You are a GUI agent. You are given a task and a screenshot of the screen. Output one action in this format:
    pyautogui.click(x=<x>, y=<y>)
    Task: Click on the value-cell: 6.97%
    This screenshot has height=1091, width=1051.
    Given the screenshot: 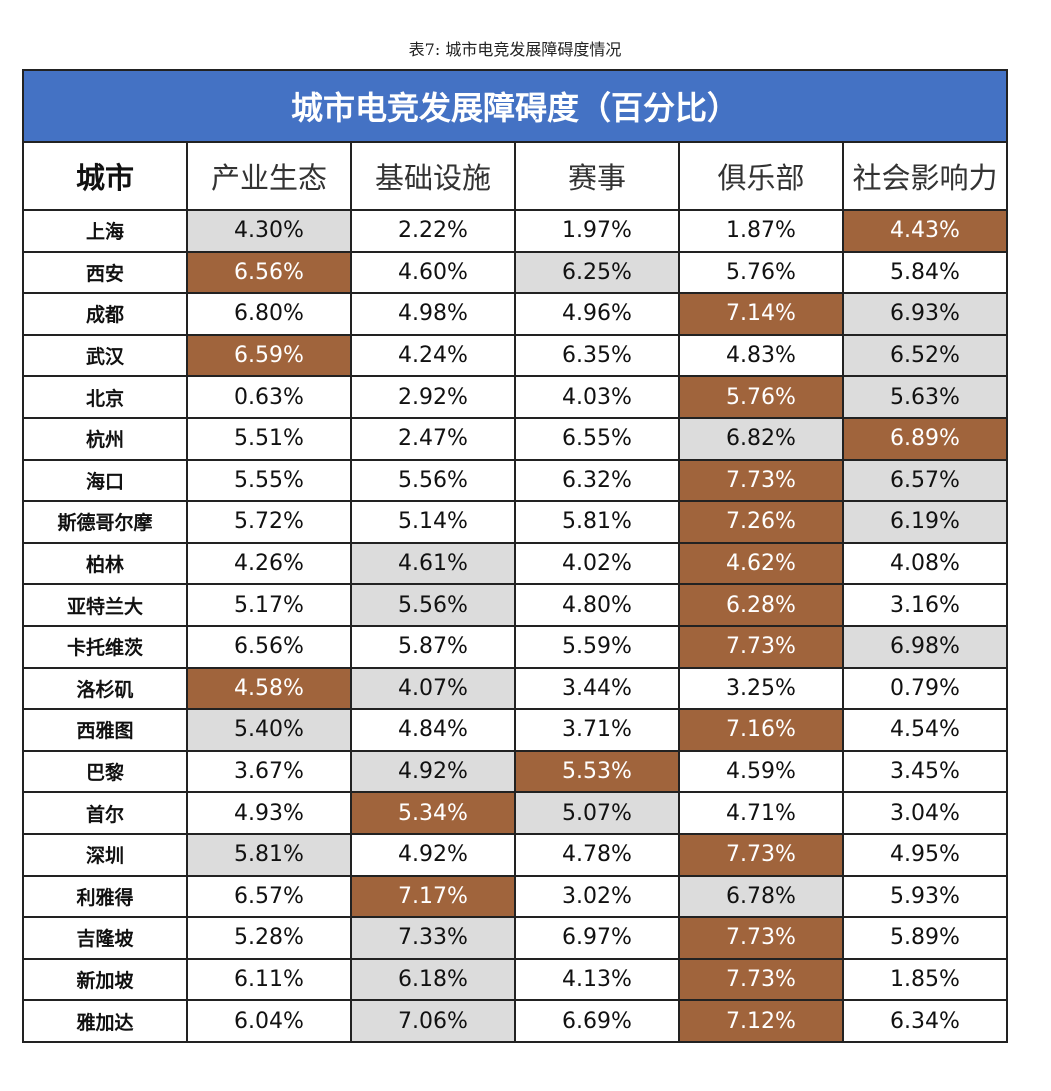 What is the action you would take?
    pyautogui.click(x=597, y=938)
    